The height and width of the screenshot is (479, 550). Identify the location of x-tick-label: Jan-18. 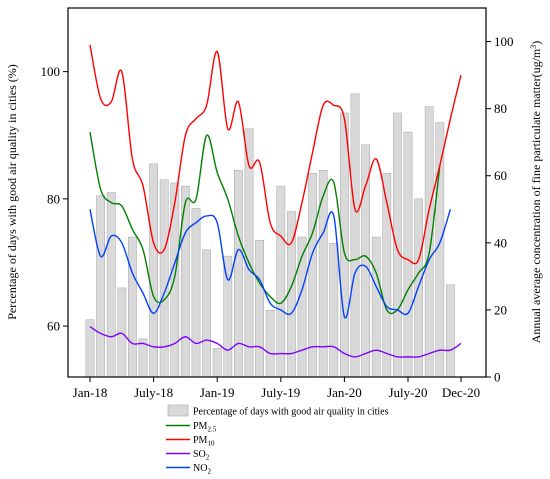
(90, 392).